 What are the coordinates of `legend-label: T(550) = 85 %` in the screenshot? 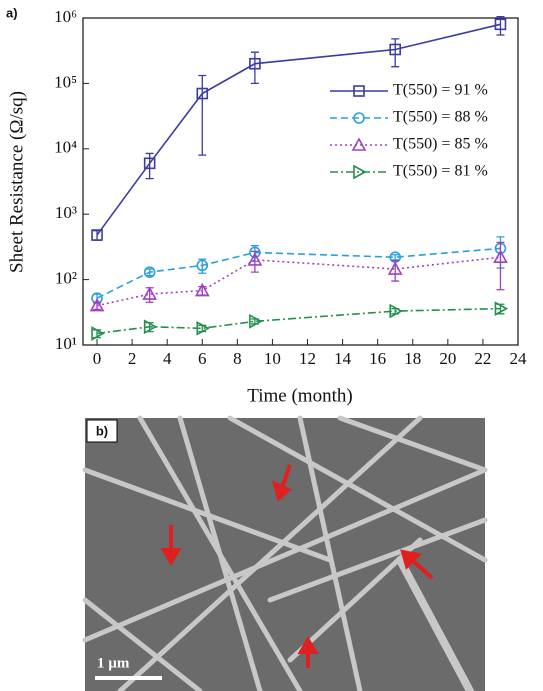 It's located at (440, 144).